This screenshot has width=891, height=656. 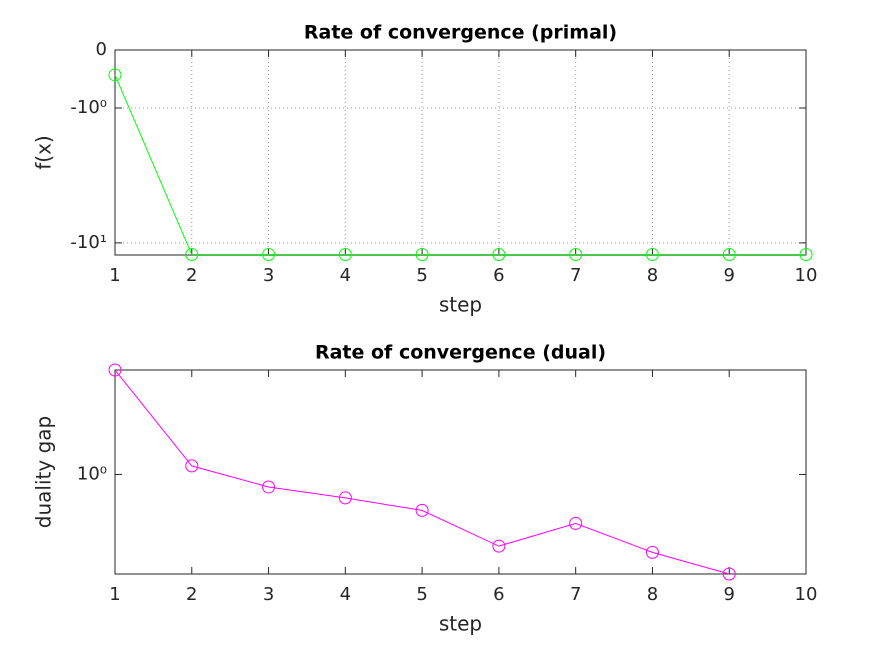 I want to click on y-tick-label: 0, so click(x=101, y=49).